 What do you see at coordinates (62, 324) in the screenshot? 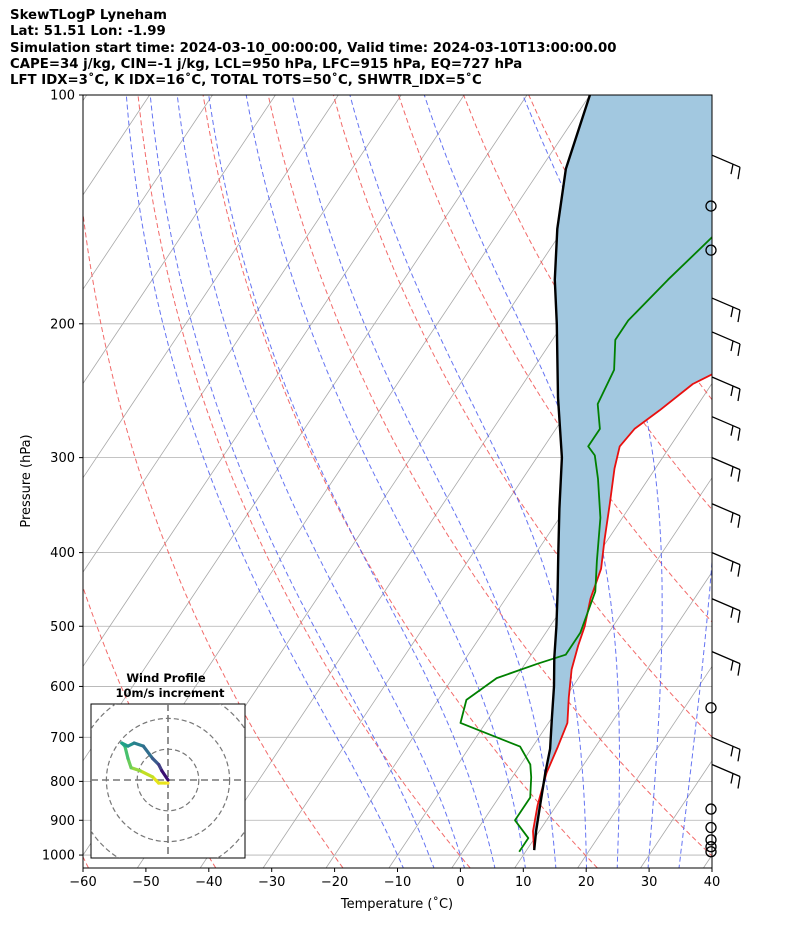
I see `y-tick-label: 200` at bounding box center [62, 324].